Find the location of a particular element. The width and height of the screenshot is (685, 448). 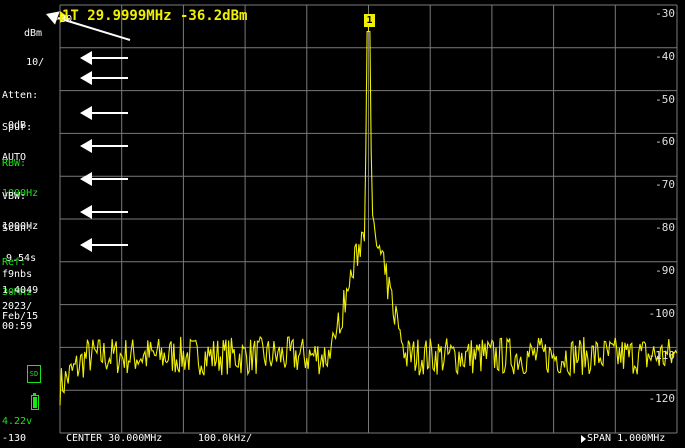

atten-button: Atten: 0dB is located at coordinates (32, 111).